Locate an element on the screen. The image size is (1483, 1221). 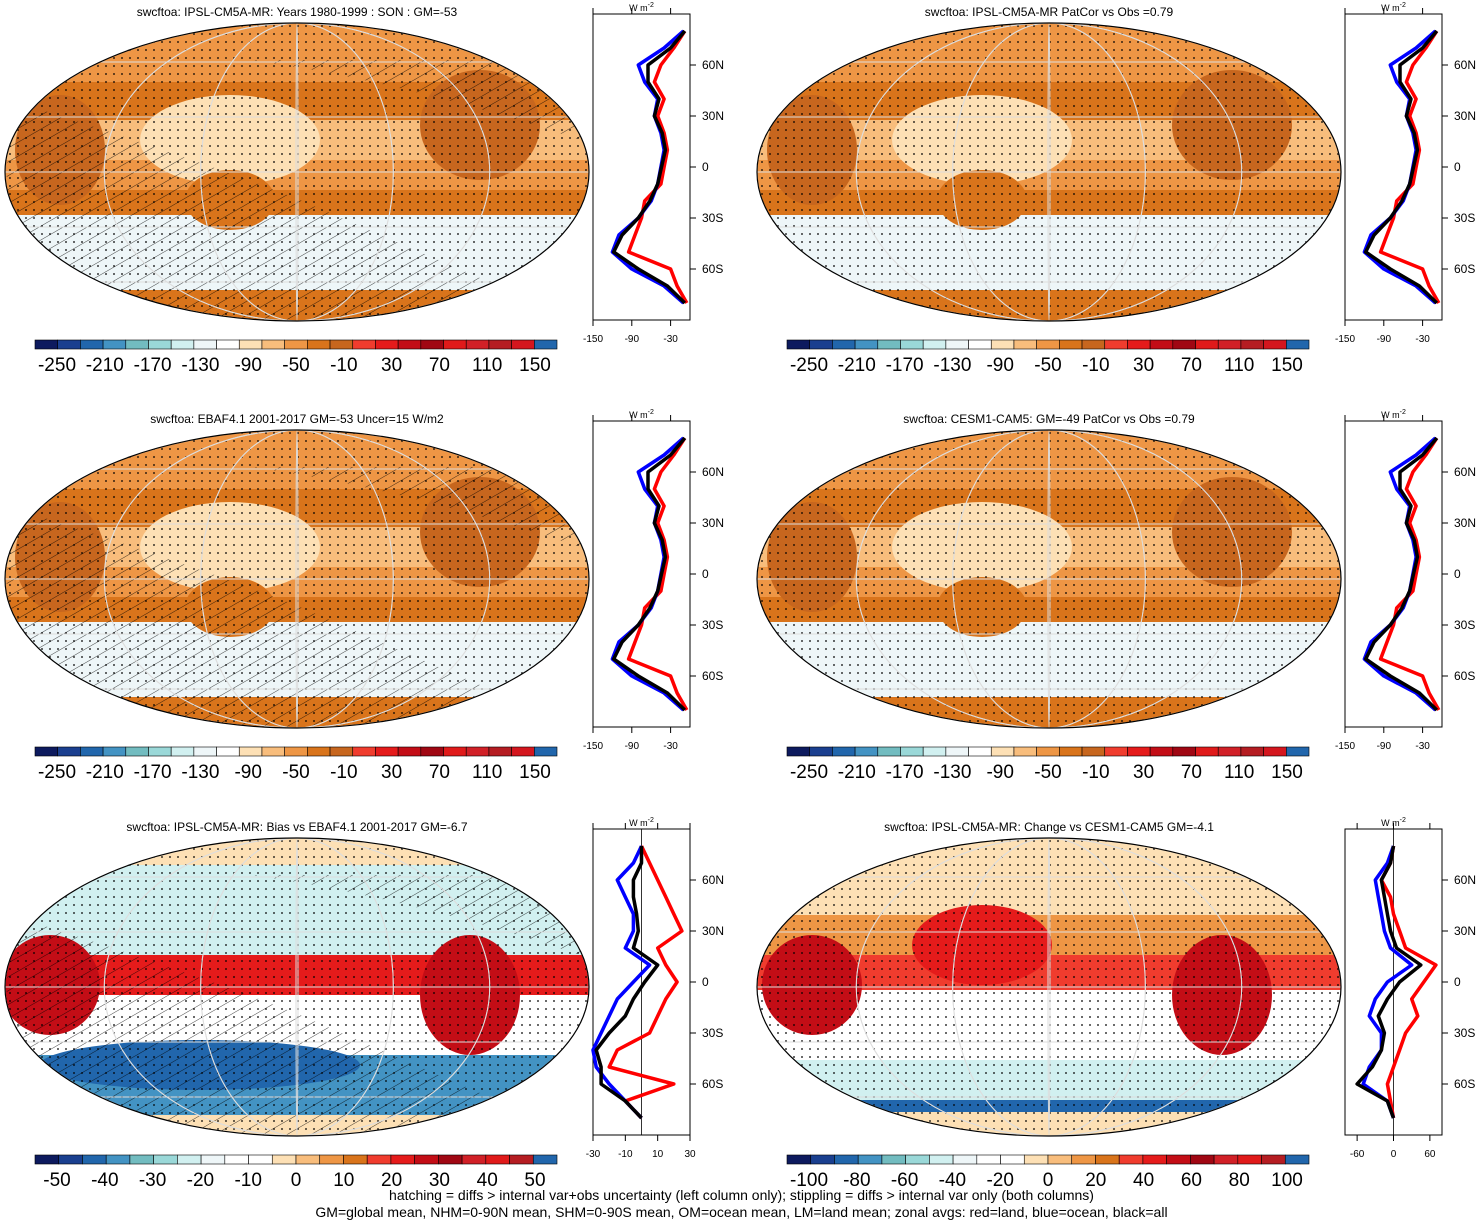
colorbar: -50 -40 -30 -20 -10 0 10 20 30 40 50 is located at coordinates (296, 1172).